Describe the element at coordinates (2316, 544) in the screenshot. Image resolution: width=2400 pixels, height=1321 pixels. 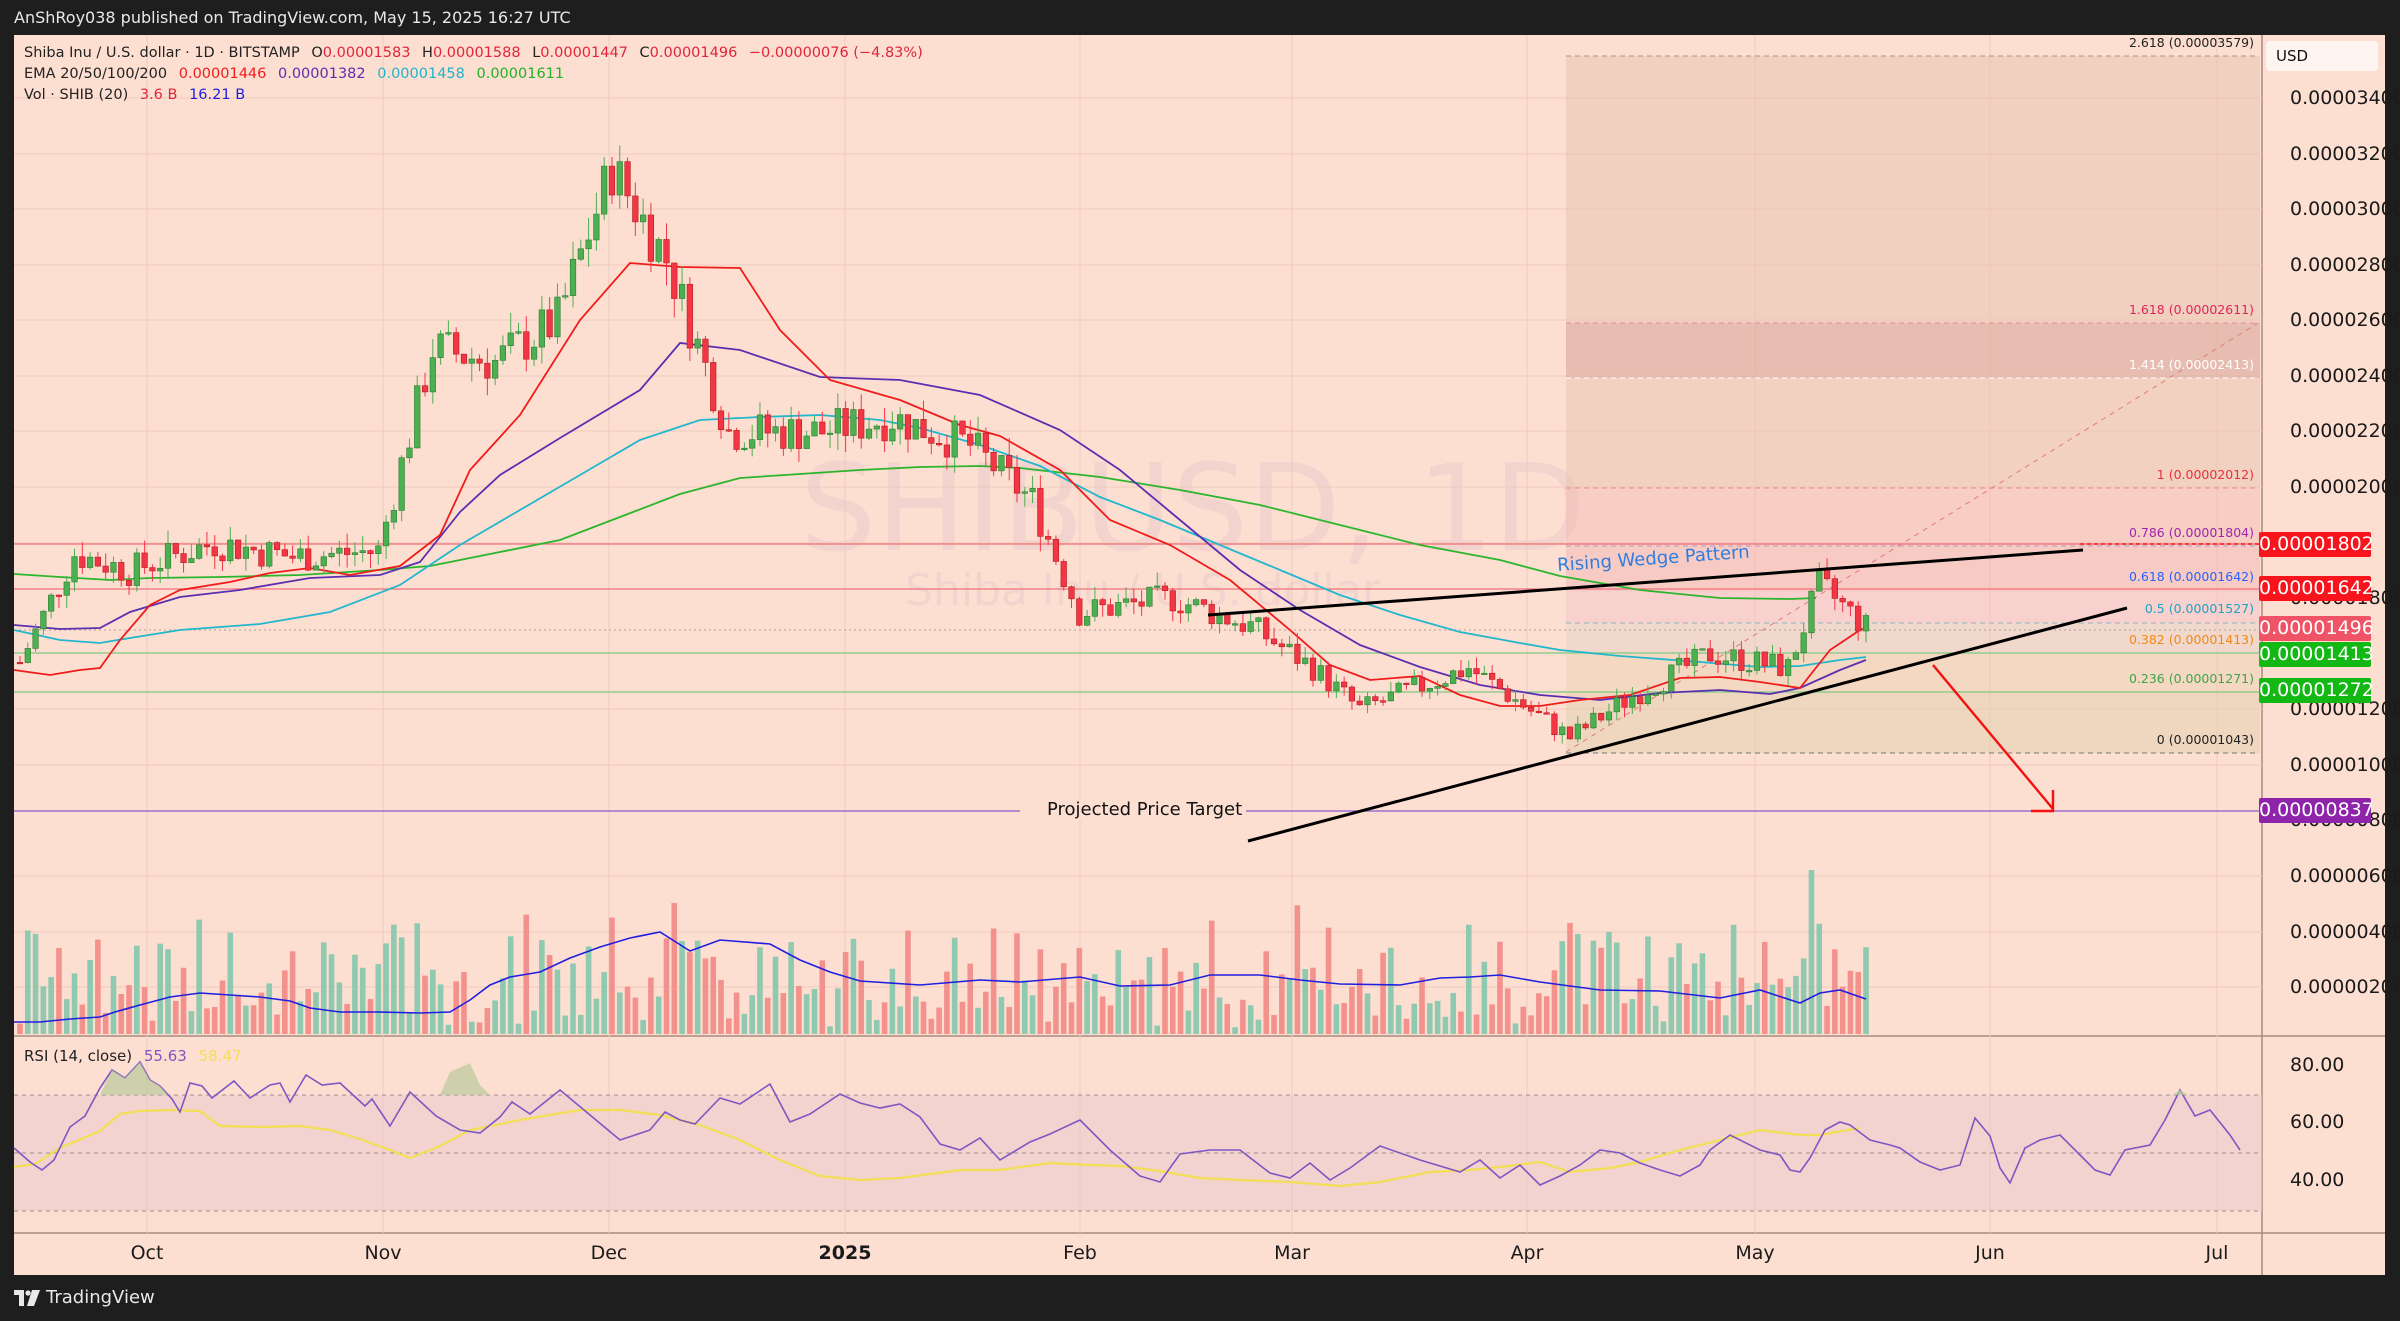
I see `price-tag-1802: 0.00001802` at that location.